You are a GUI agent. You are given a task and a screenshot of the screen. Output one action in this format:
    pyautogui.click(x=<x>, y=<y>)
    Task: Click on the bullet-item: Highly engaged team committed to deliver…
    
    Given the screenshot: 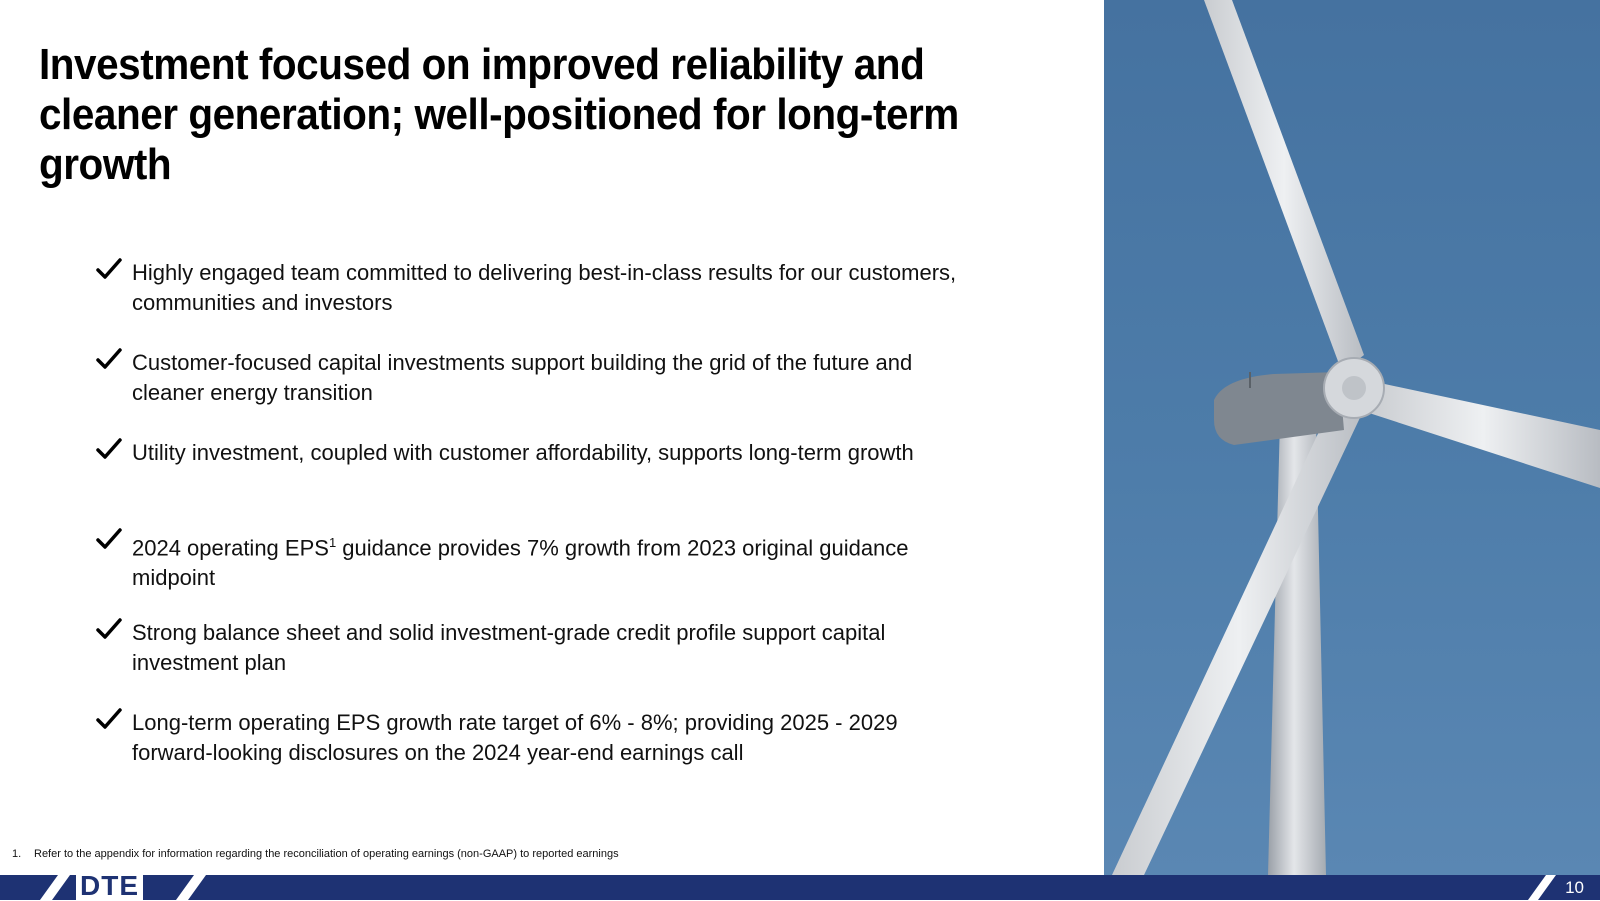 What is the action you would take?
    pyautogui.click(x=536, y=303)
    